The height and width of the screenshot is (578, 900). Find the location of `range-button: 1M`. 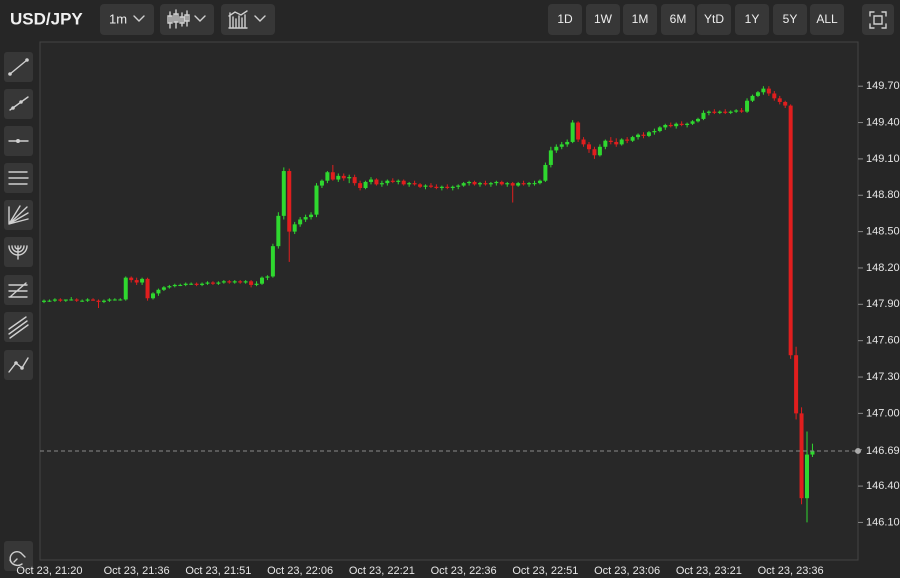

range-button: 1M is located at coordinates (640, 19).